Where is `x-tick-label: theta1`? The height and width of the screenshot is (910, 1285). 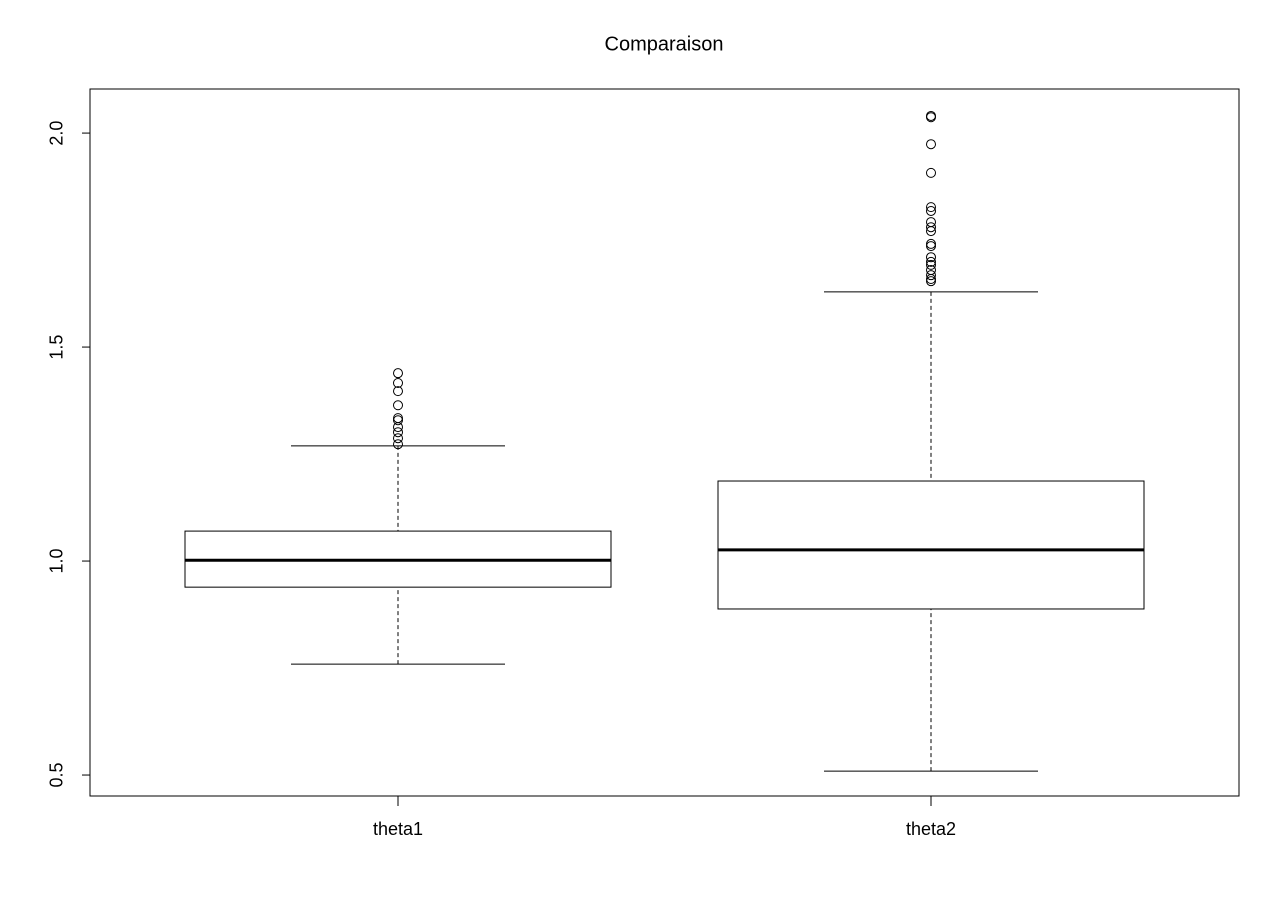 x-tick-label: theta1 is located at coordinates (398, 829).